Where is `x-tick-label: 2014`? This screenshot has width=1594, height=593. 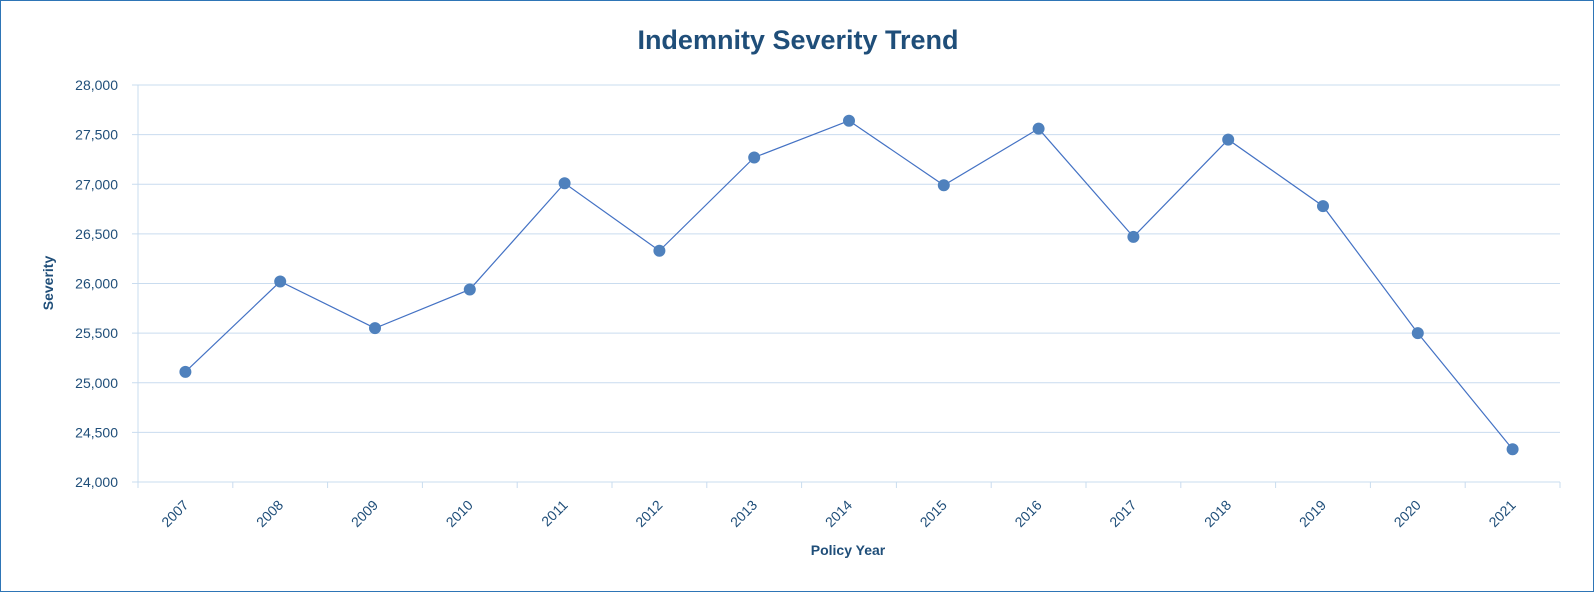
x-tick-label: 2014 is located at coordinates (838, 513).